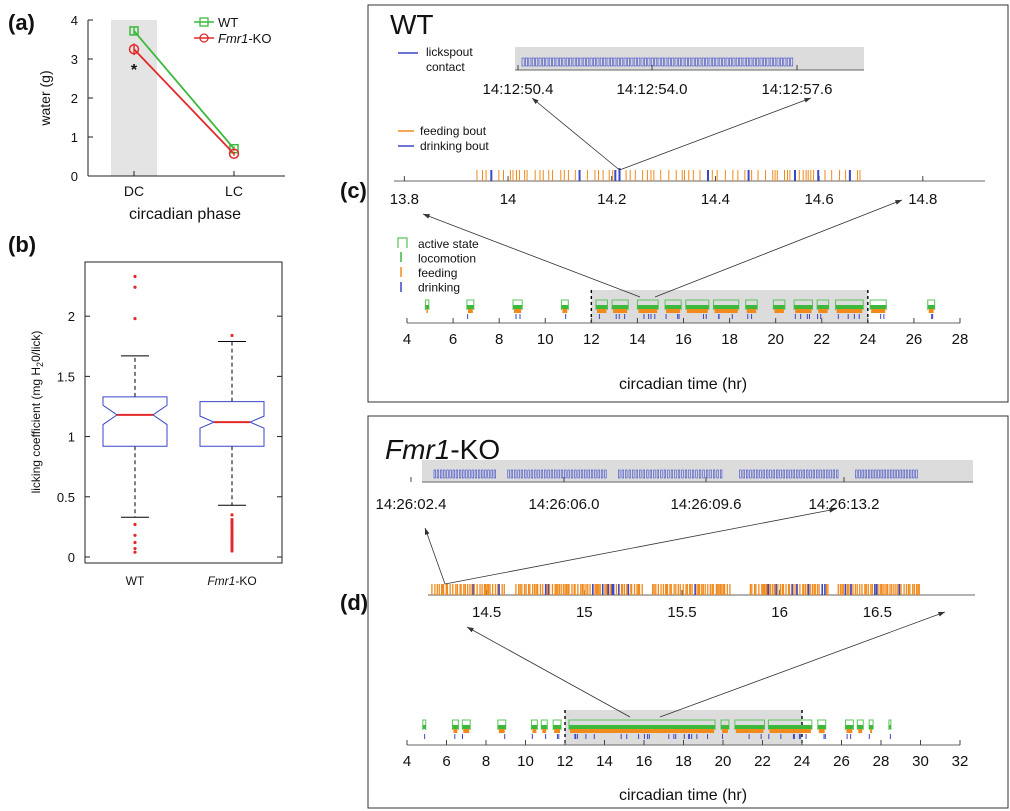 The height and width of the screenshot is (811, 1010). Describe the element at coordinates (475, 449) in the screenshot. I see `panel-d-title-suffix: -KO` at that location.